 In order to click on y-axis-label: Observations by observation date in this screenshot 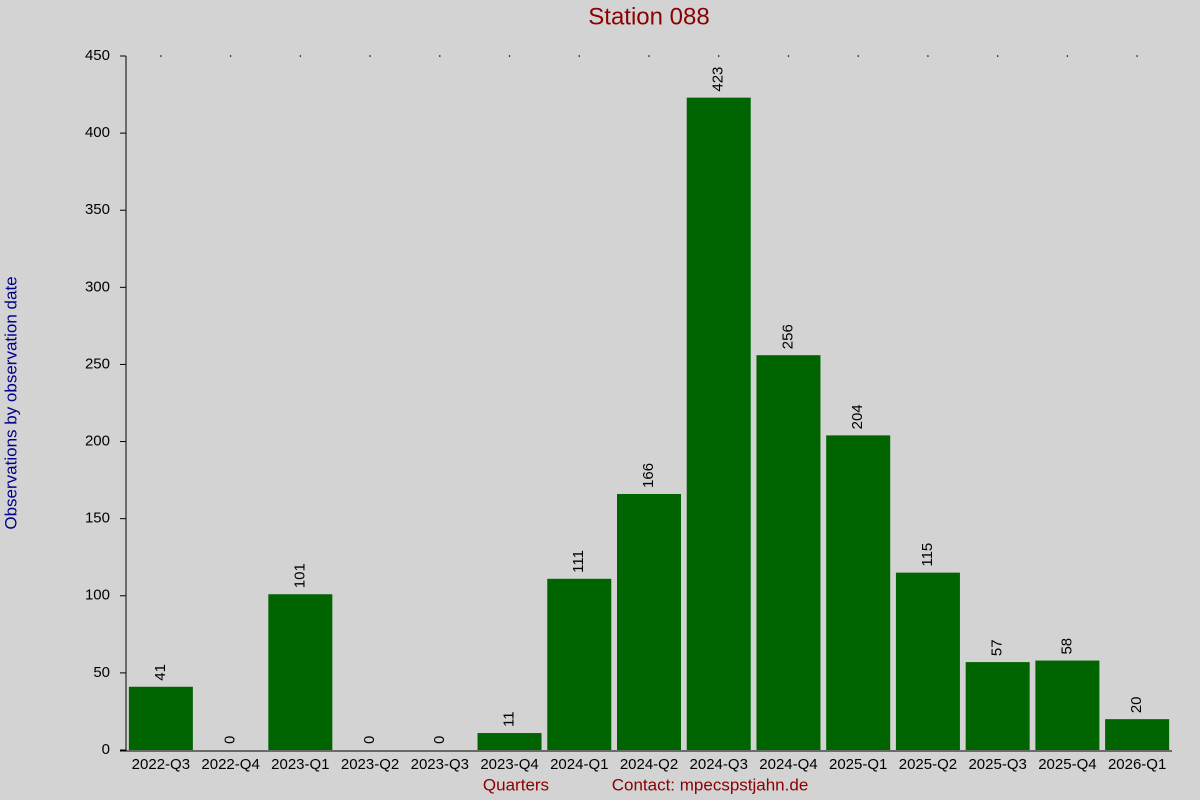, I will do `click(10, 402)`.